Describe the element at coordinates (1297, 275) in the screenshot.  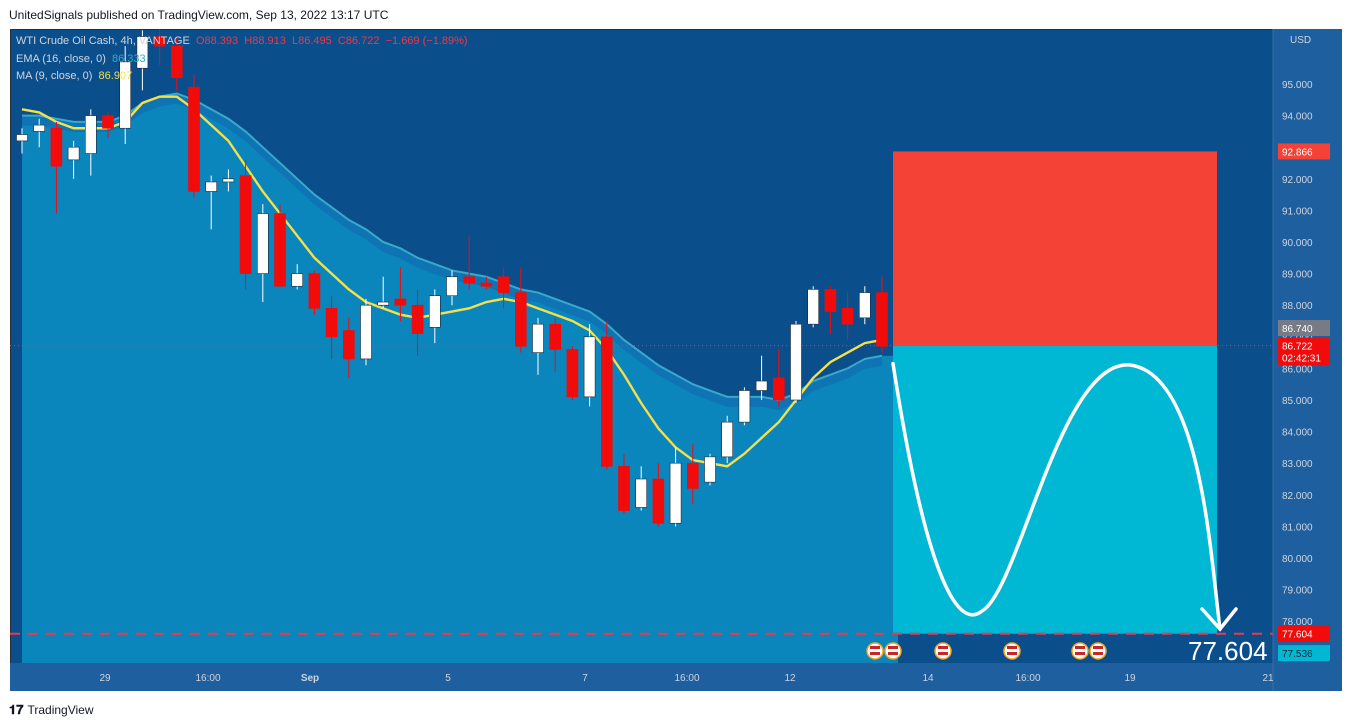
I see `y-tick-label: 89.000` at that location.